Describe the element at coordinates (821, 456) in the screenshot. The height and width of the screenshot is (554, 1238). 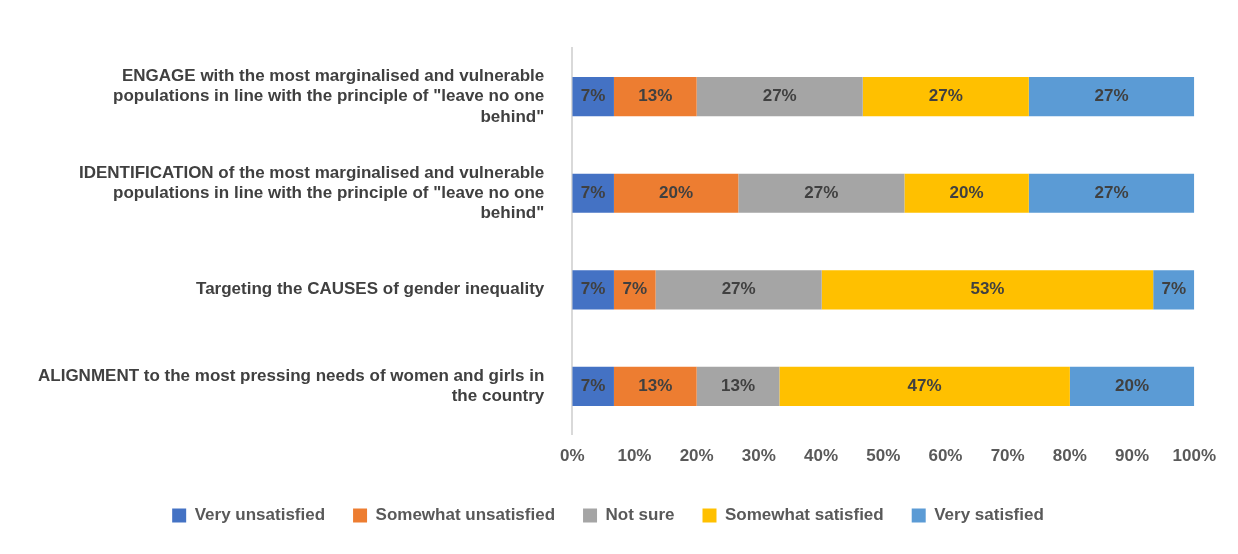
I see `x-tick-label: 40%` at that location.